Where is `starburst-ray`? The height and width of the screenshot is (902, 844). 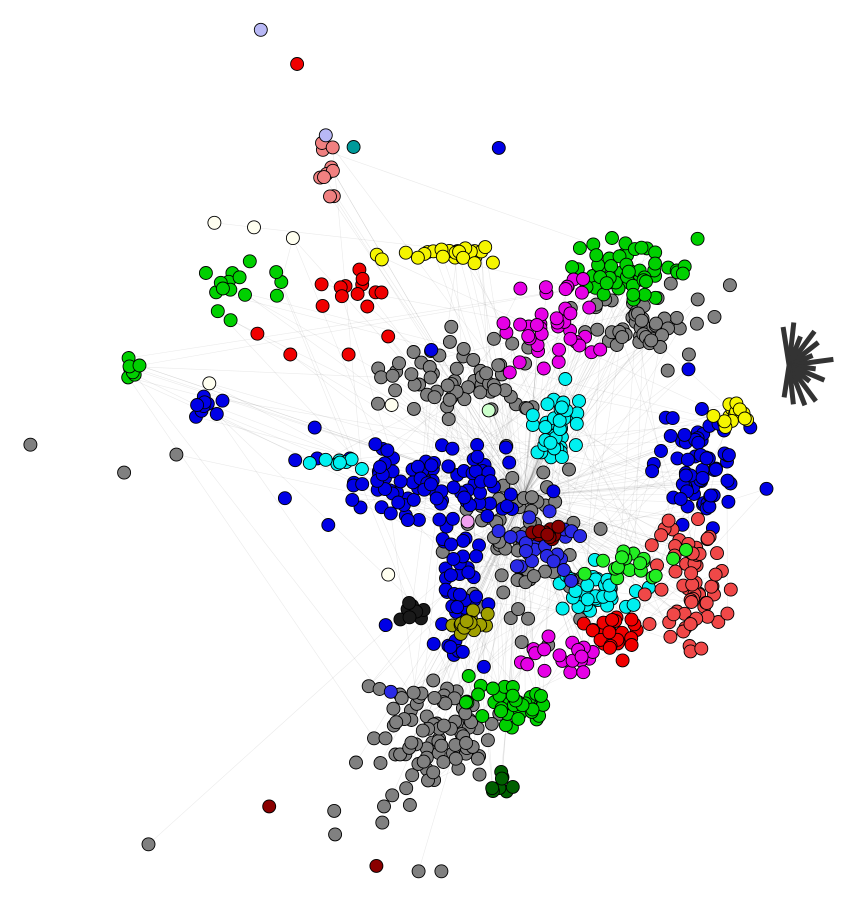 starburst-ray is located at coordinates (786, 381).